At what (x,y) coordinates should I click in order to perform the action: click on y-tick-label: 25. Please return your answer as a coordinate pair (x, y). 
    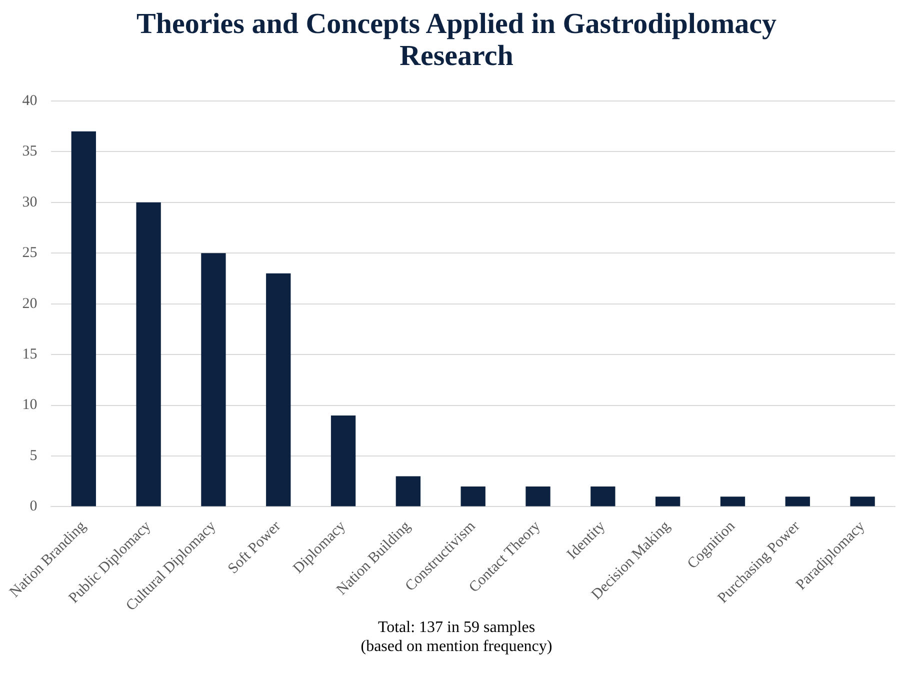
    Looking at the image, I should click on (30, 253).